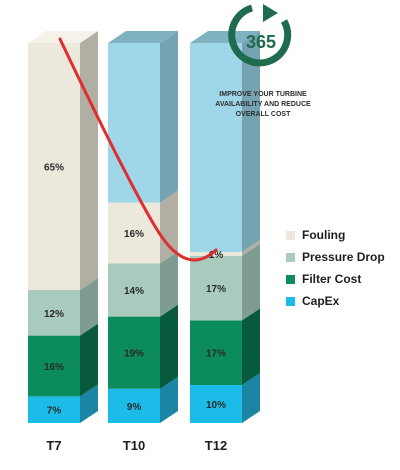  What do you see at coordinates (169, 117) in the screenshot?
I see `bar-side-remainder-t10` at bounding box center [169, 117].